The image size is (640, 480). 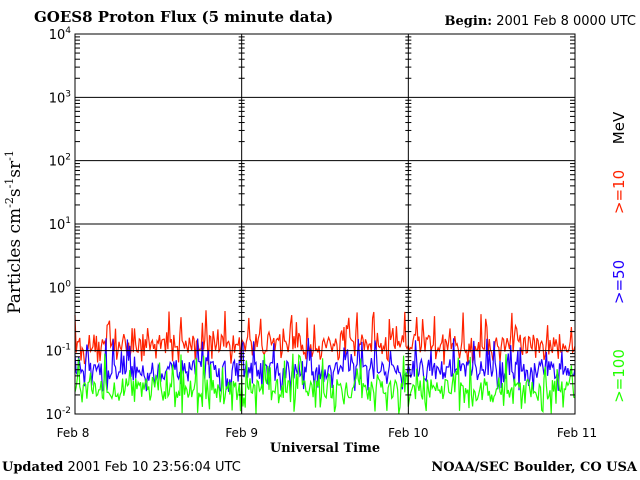 What do you see at coordinates (327, 433) in the screenshot?
I see `x-tick-labels: Feb 8 Feb 9 Feb 10 Feb 11` at bounding box center [327, 433].